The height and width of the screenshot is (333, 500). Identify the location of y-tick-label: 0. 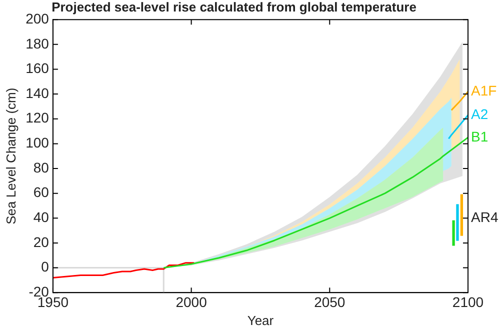
(45, 266).